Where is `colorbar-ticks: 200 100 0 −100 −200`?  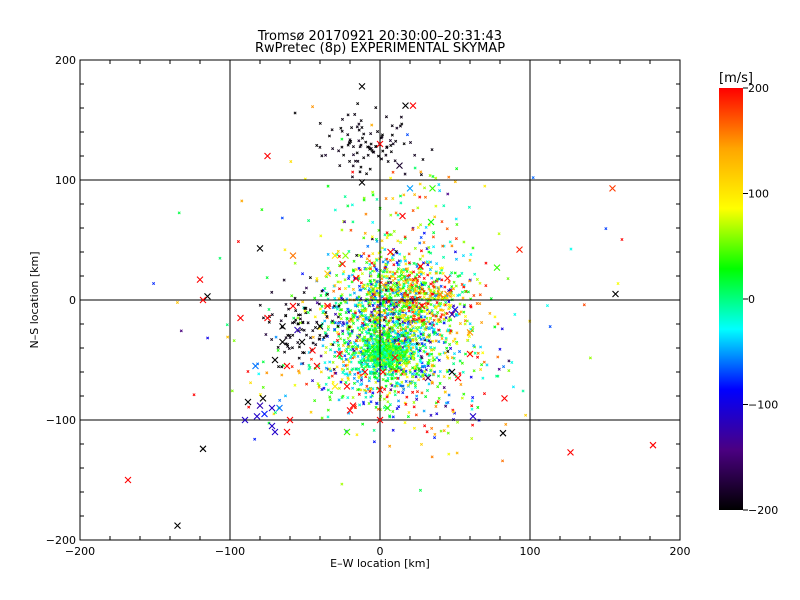 colorbar-ticks: 200 100 0 −100 −200 is located at coordinates (760, 299).